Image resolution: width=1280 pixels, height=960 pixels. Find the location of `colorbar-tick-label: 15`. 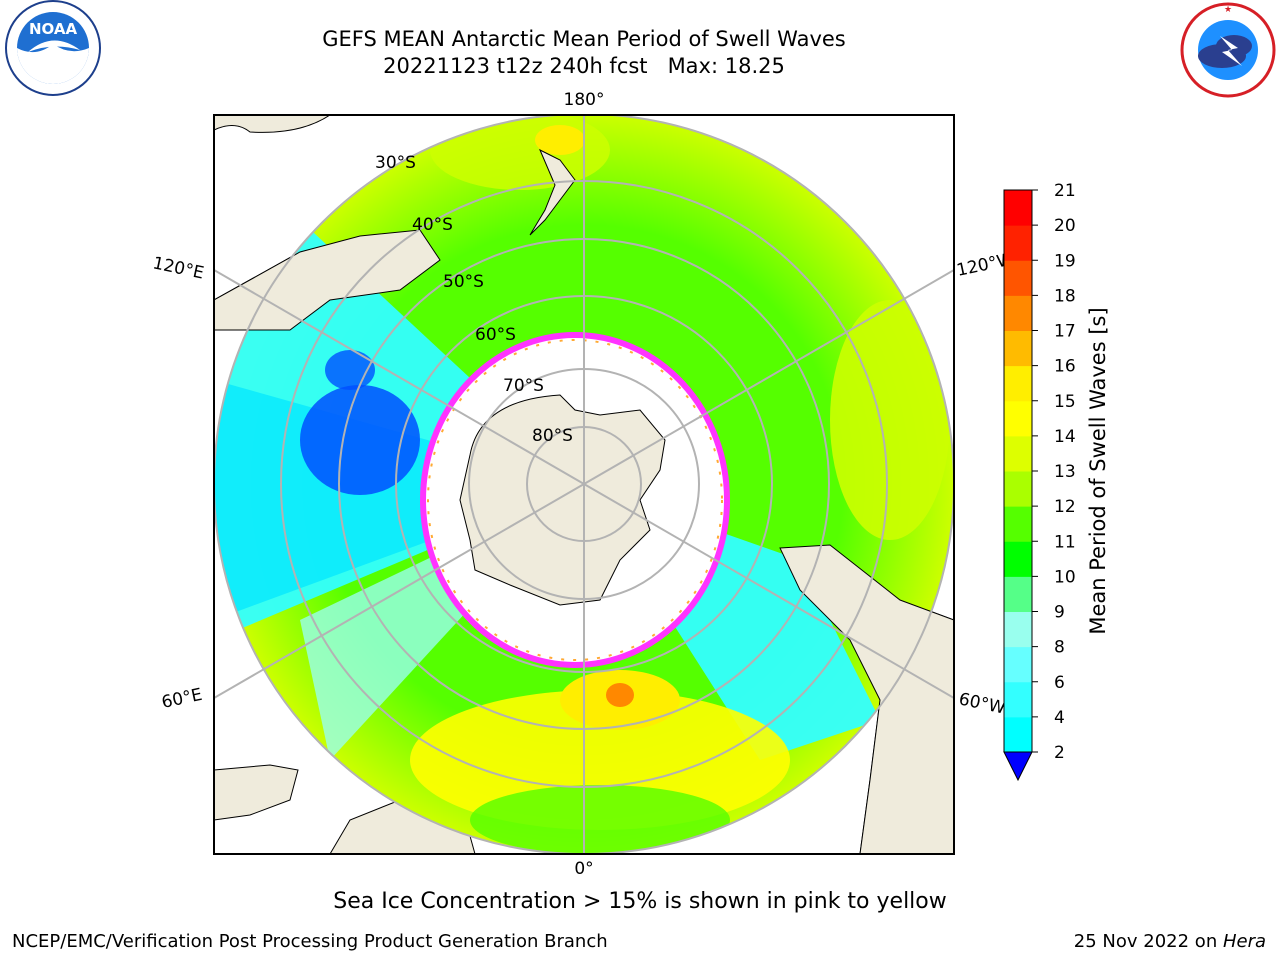

colorbar-tick-label: 15 is located at coordinates (1065, 402).